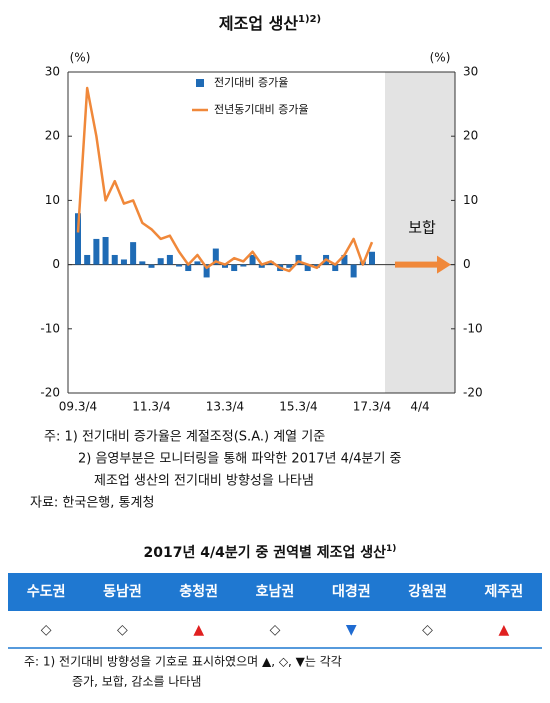 The width and height of the screenshot is (550, 703). What do you see at coordinates (204, 481) in the screenshot?
I see `note-line: 제조업 생산의 전기대비 방향성을 나타냄` at bounding box center [204, 481].